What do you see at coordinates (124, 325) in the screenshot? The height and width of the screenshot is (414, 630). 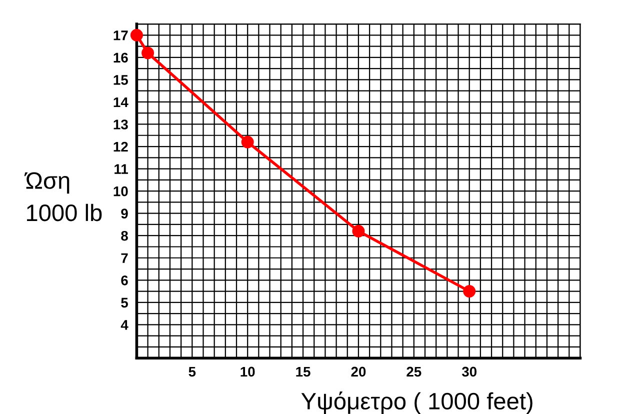 I see `y-tick-label: 4` at bounding box center [124, 325].